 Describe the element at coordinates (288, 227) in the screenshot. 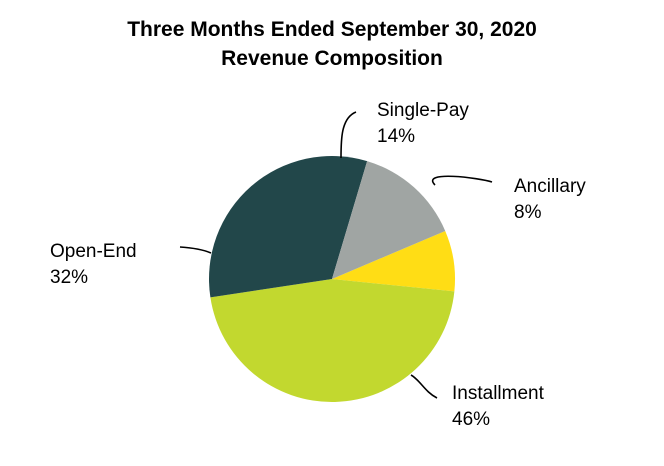

I see `pie-slice-open-end` at that location.